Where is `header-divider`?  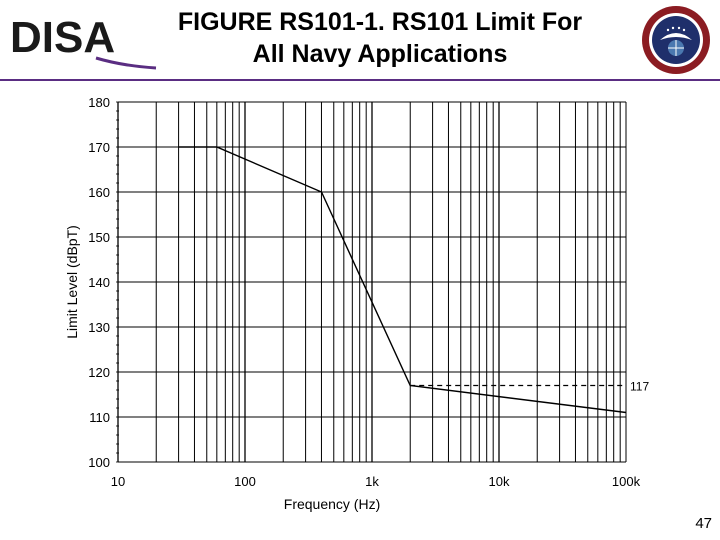
header-divider is located at coordinates (360, 80).